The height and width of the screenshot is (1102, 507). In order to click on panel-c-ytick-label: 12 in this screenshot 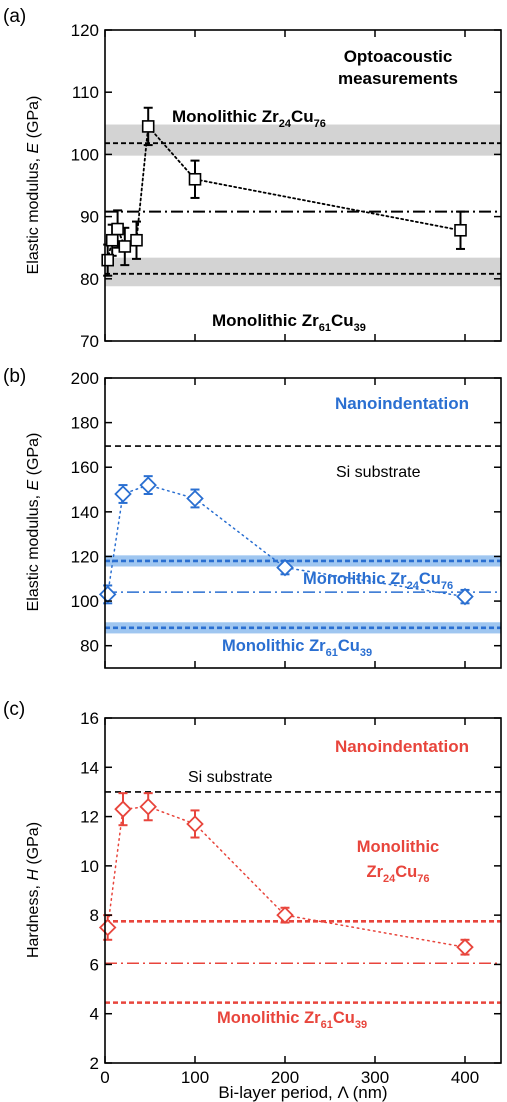, I will do `click(89, 817)`.